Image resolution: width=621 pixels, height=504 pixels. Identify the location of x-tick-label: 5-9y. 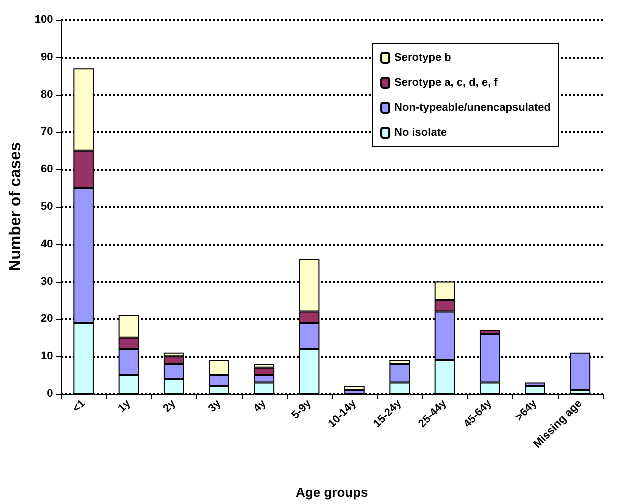
(302, 409).